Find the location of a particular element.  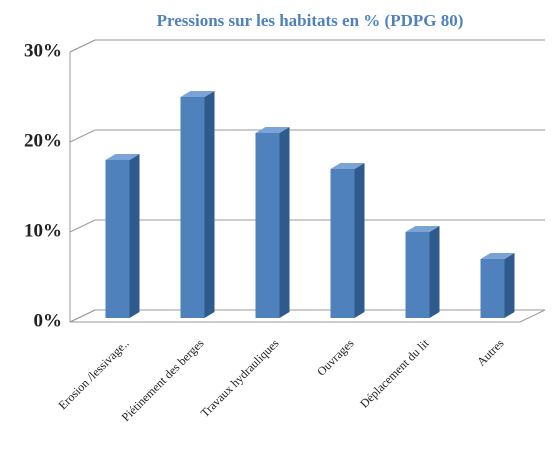

x-tick-label: Autres is located at coordinates (490, 352).